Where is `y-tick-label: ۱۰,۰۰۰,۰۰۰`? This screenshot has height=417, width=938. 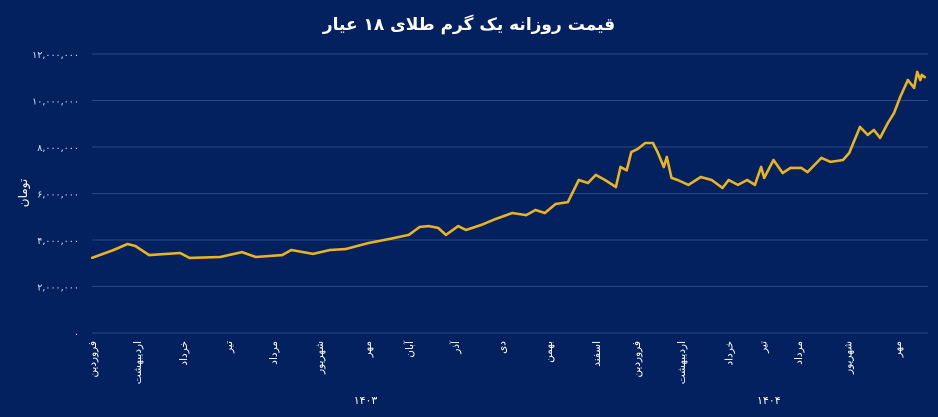 y-tick-label: ۱۰,۰۰۰,۰۰۰ is located at coordinates (55, 102).